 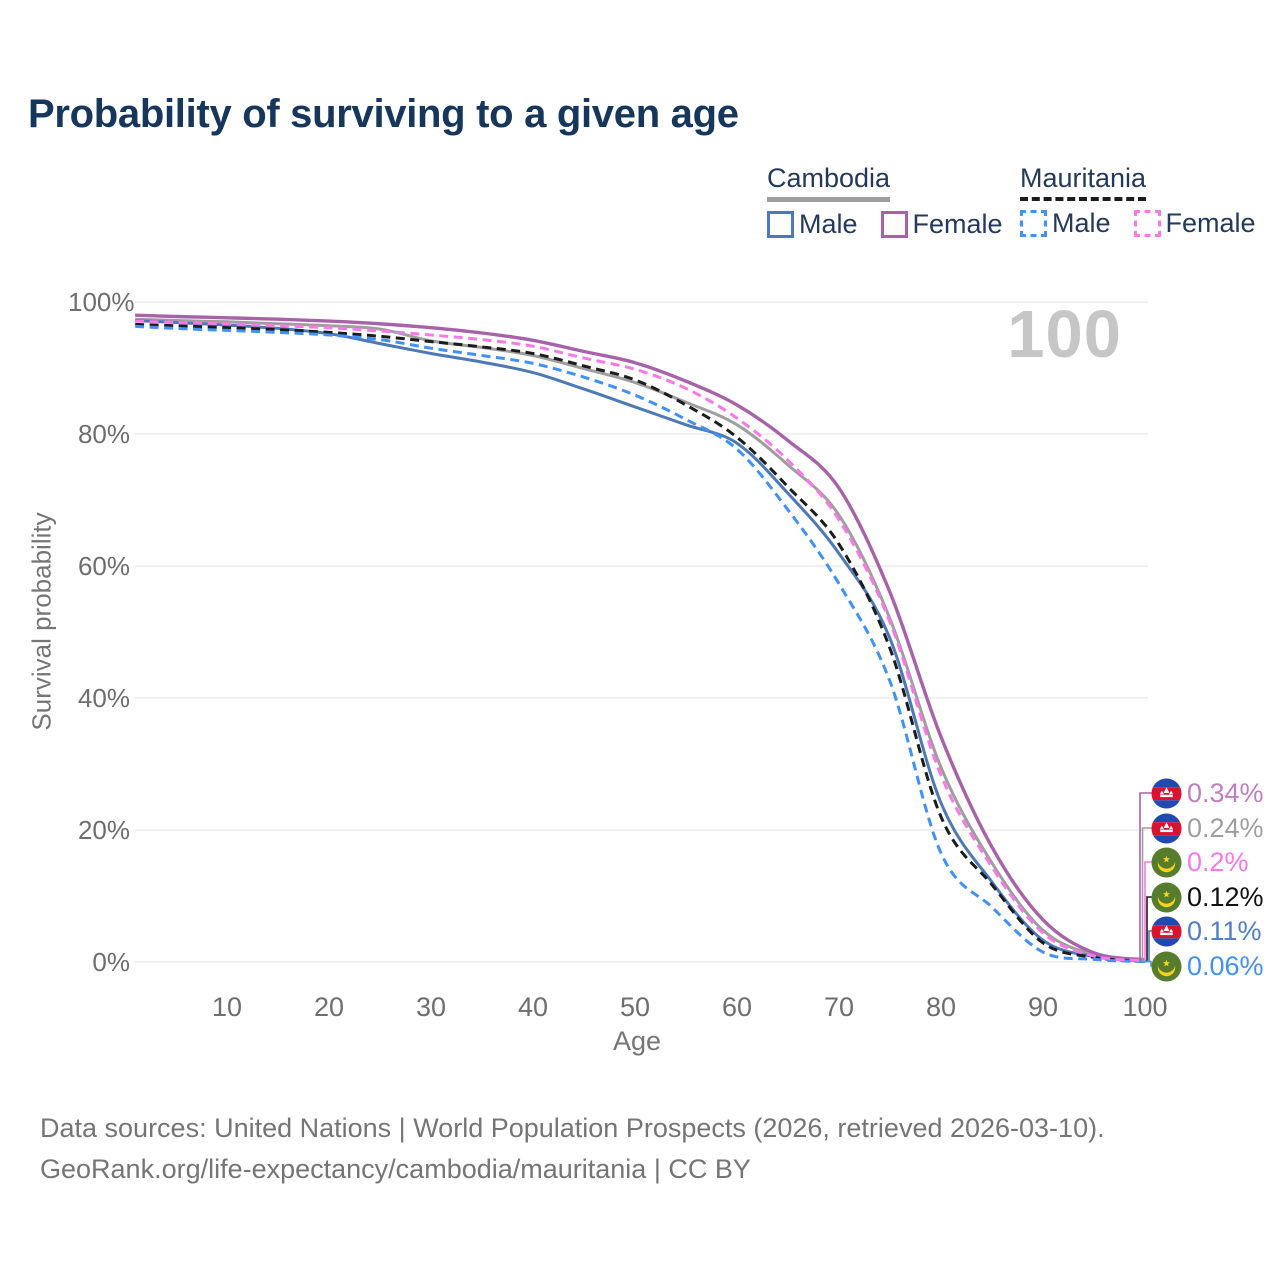 I want to click on legend-item-cambodia-male: Male, so click(x=812, y=224).